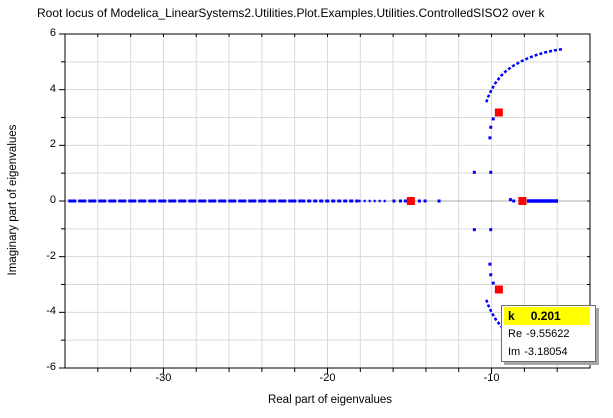 This screenshot has height=418, width=613. Describe the element at coordinates (51, 255) in the screenshot. I see `y-tick-label: -2` at that location.